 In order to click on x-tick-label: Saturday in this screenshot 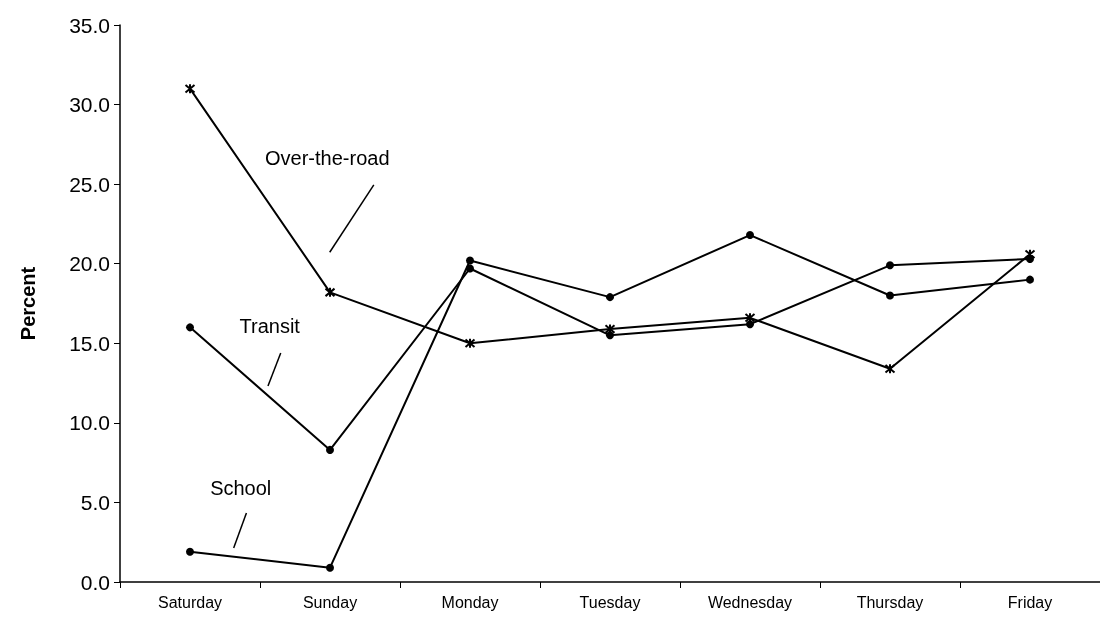, I will do `click(190, 602)`.